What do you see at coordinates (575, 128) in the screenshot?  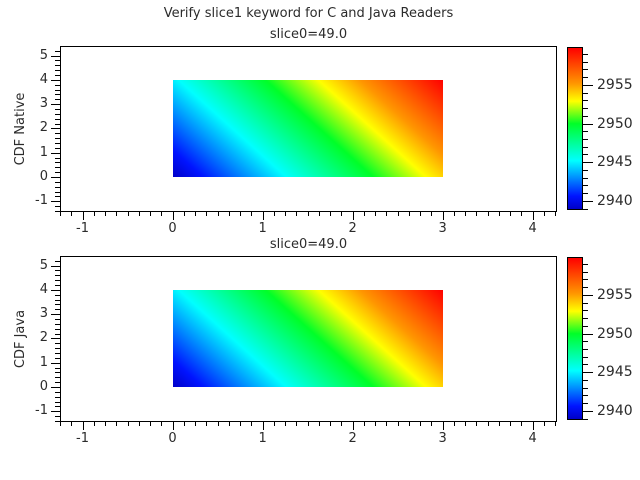 I see `colorbar` at bounding box center [575, 128].